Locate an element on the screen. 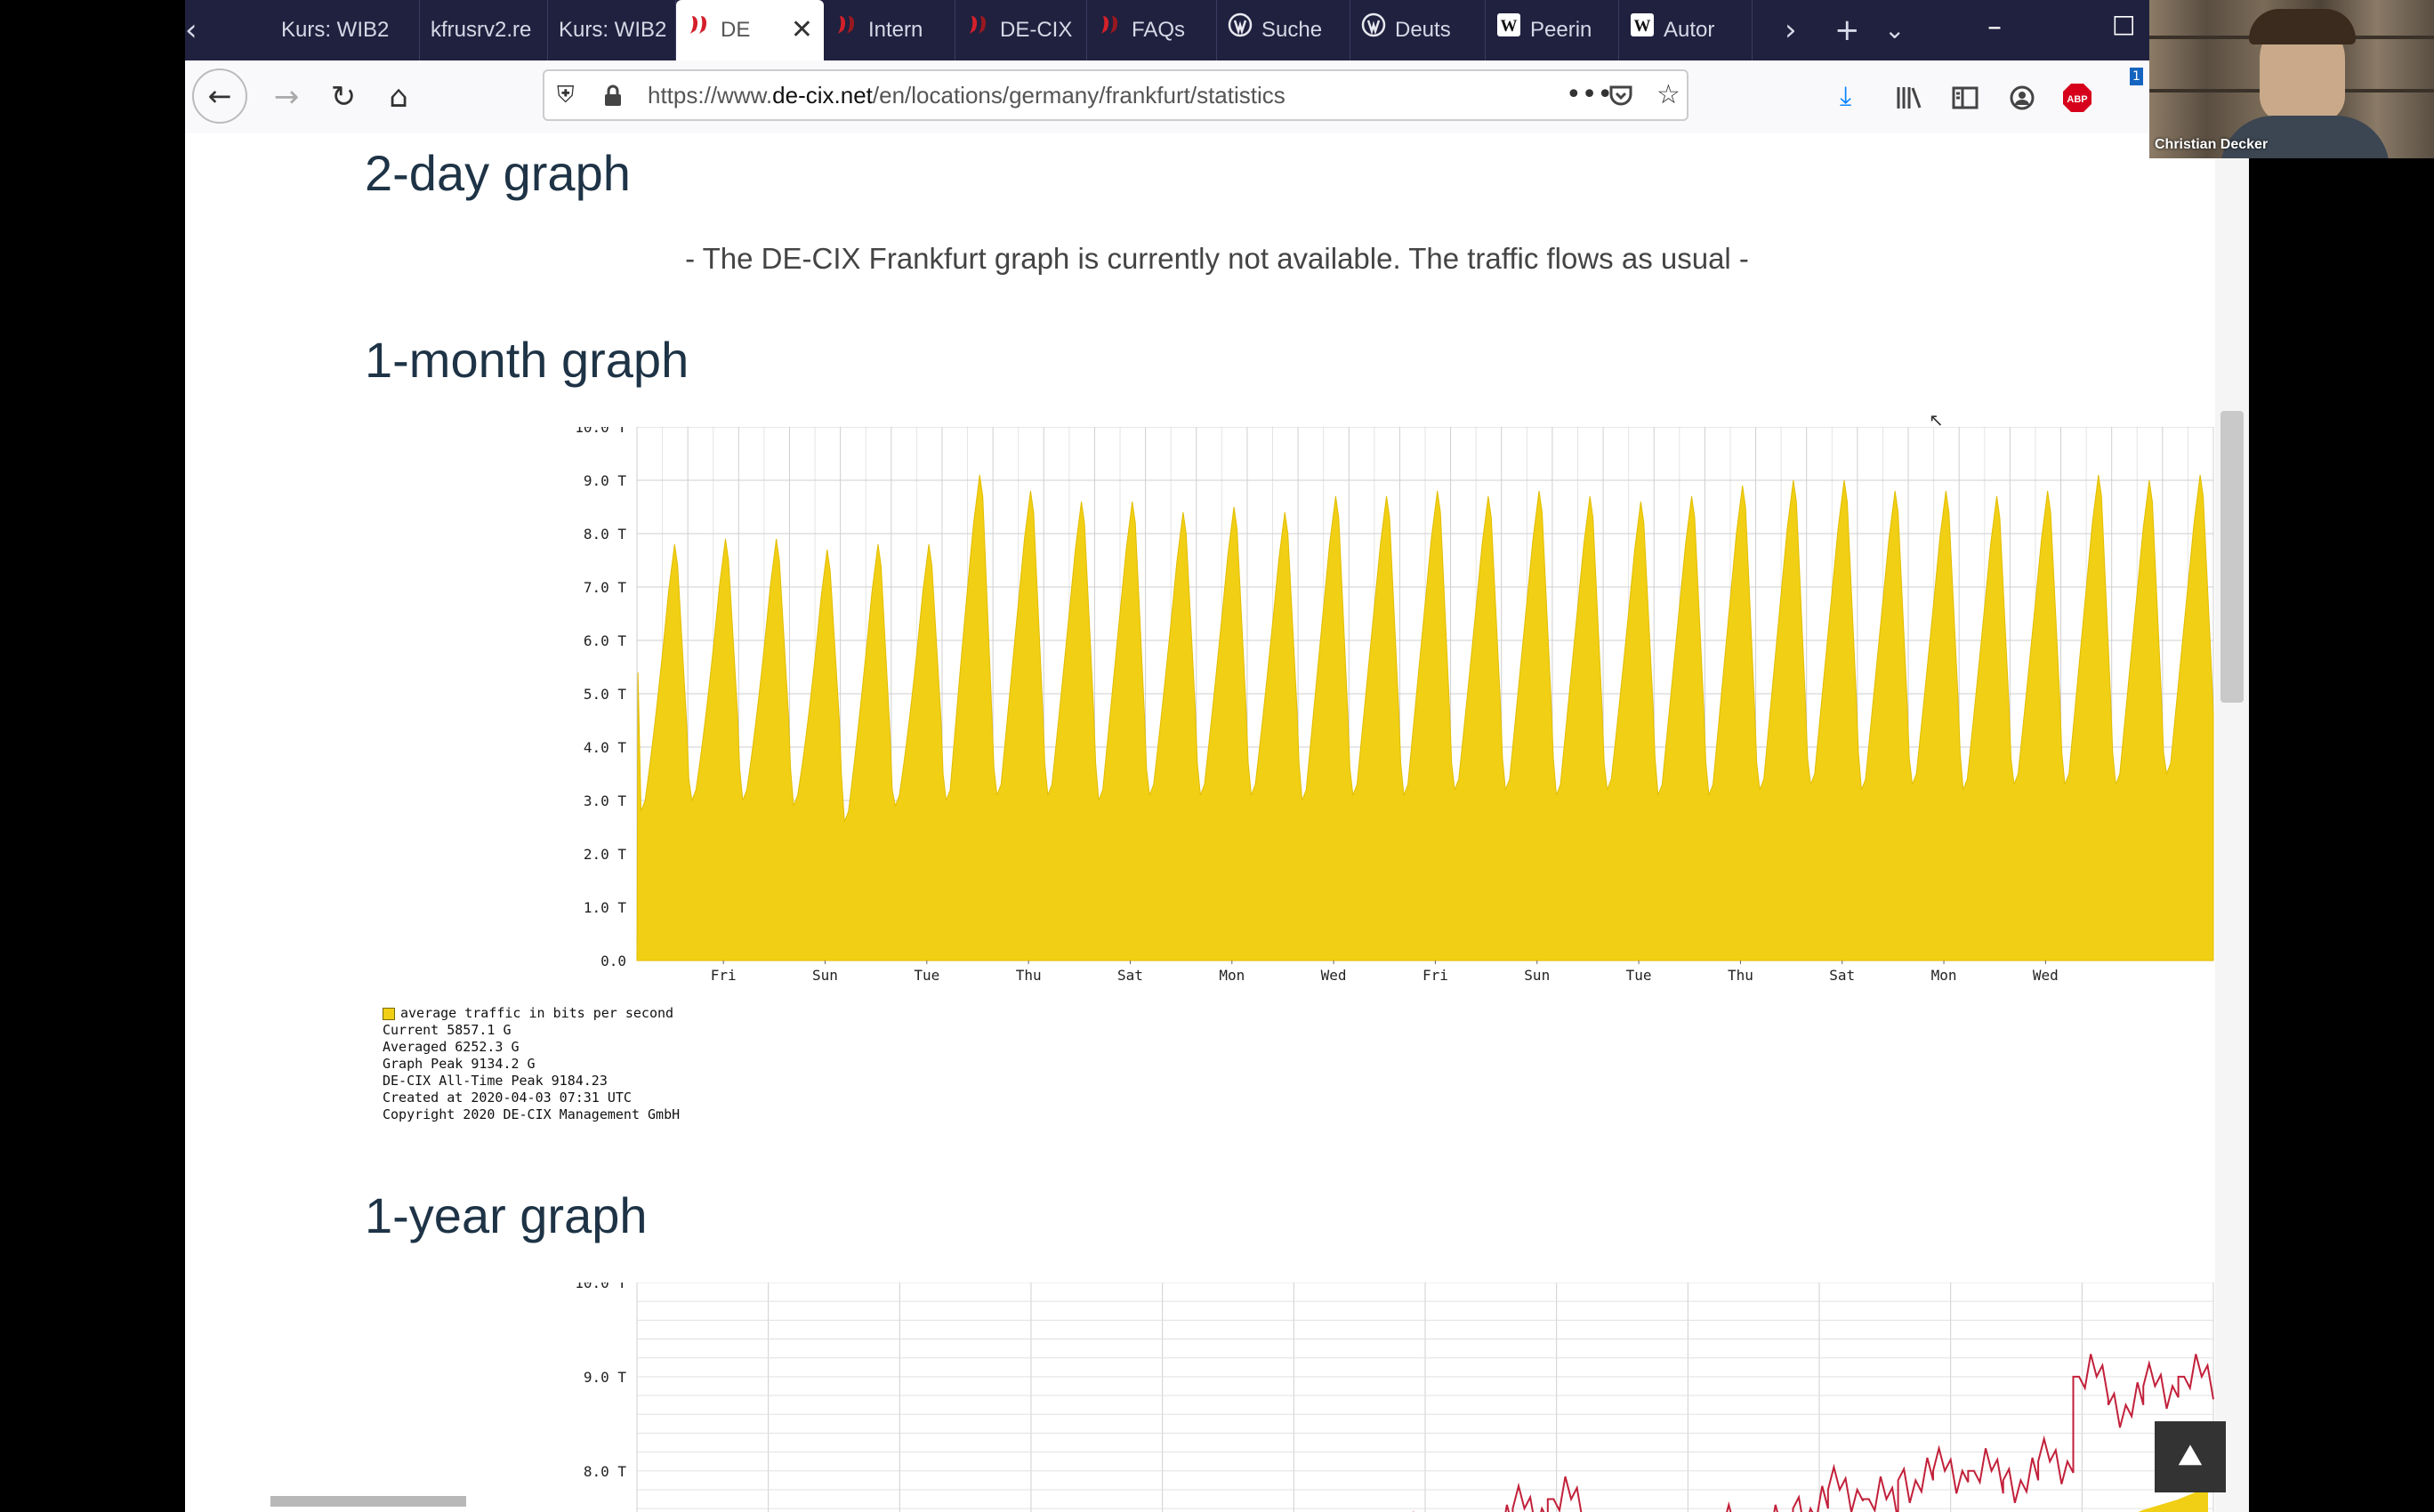  y-tick-label: 8.0 T is located at coordinates (605, 1471).